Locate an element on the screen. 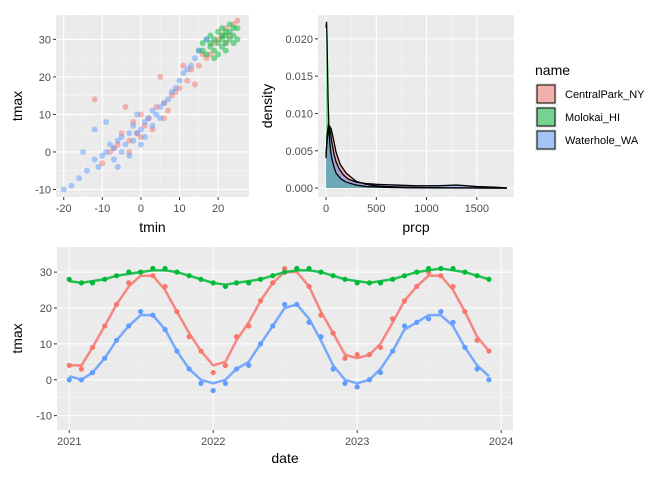 This screenshot has height=480, width=672. legend-label: Molokai_HI is located at coordinates (592, 118).